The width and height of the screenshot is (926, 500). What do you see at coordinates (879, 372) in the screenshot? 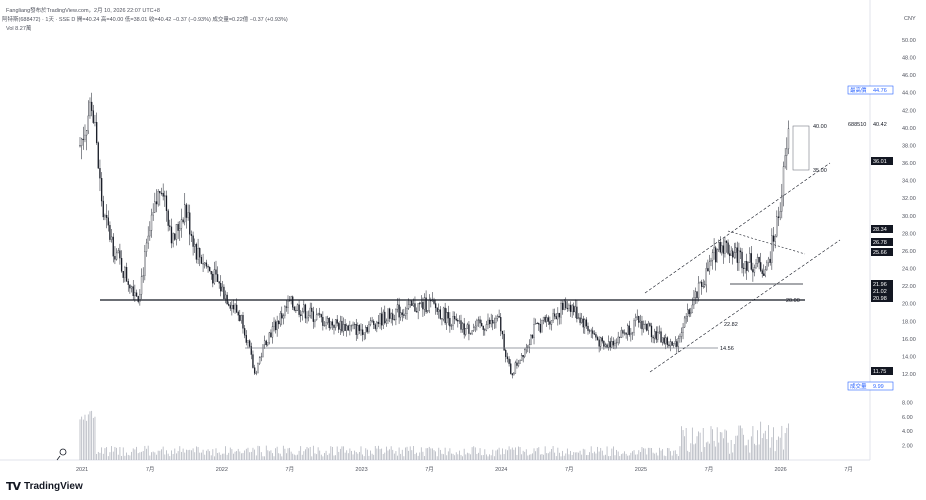
I see `svg-text: 11.75` at bounding box center [879, 372].